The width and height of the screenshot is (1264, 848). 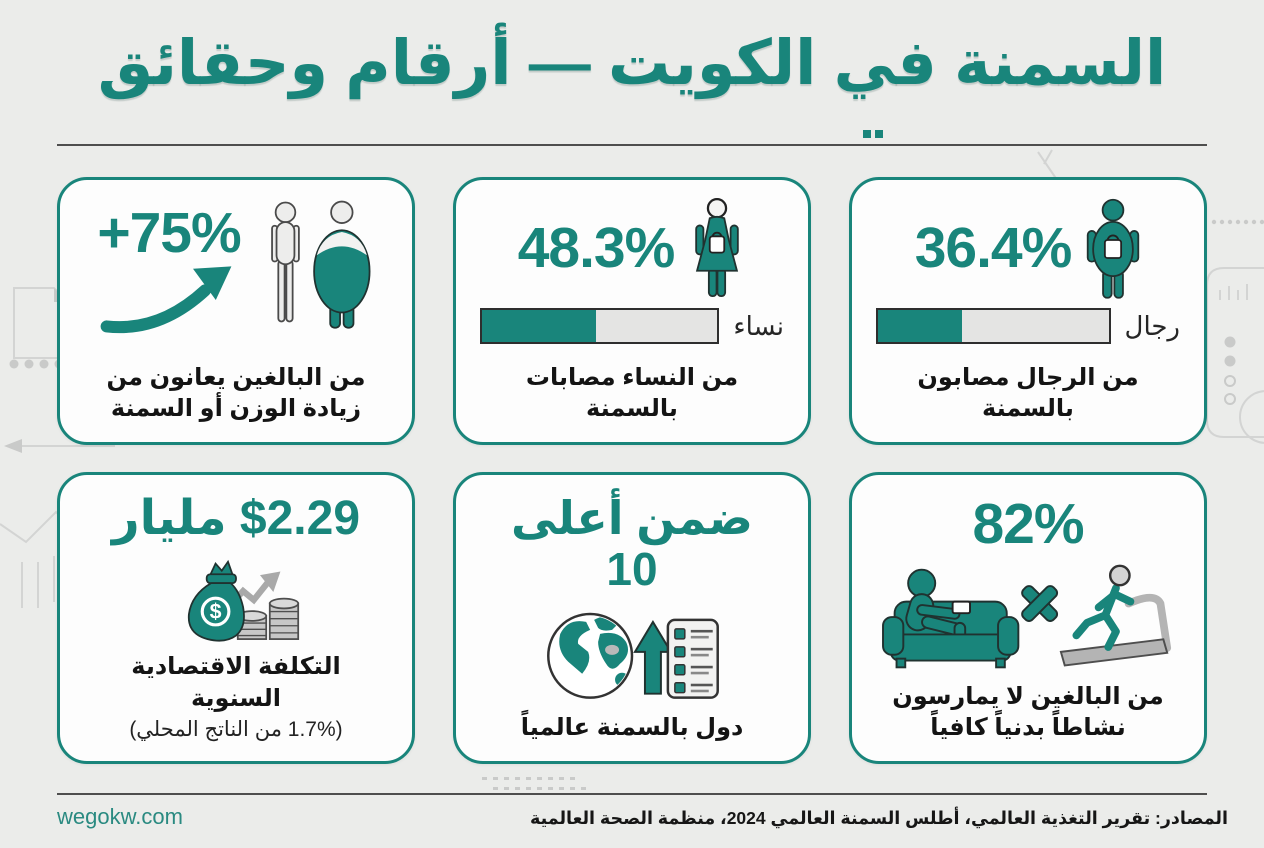 I want to click on inactivity-caption-line1: من البالغين لا يمارسون, so click(x=1028, y=696).